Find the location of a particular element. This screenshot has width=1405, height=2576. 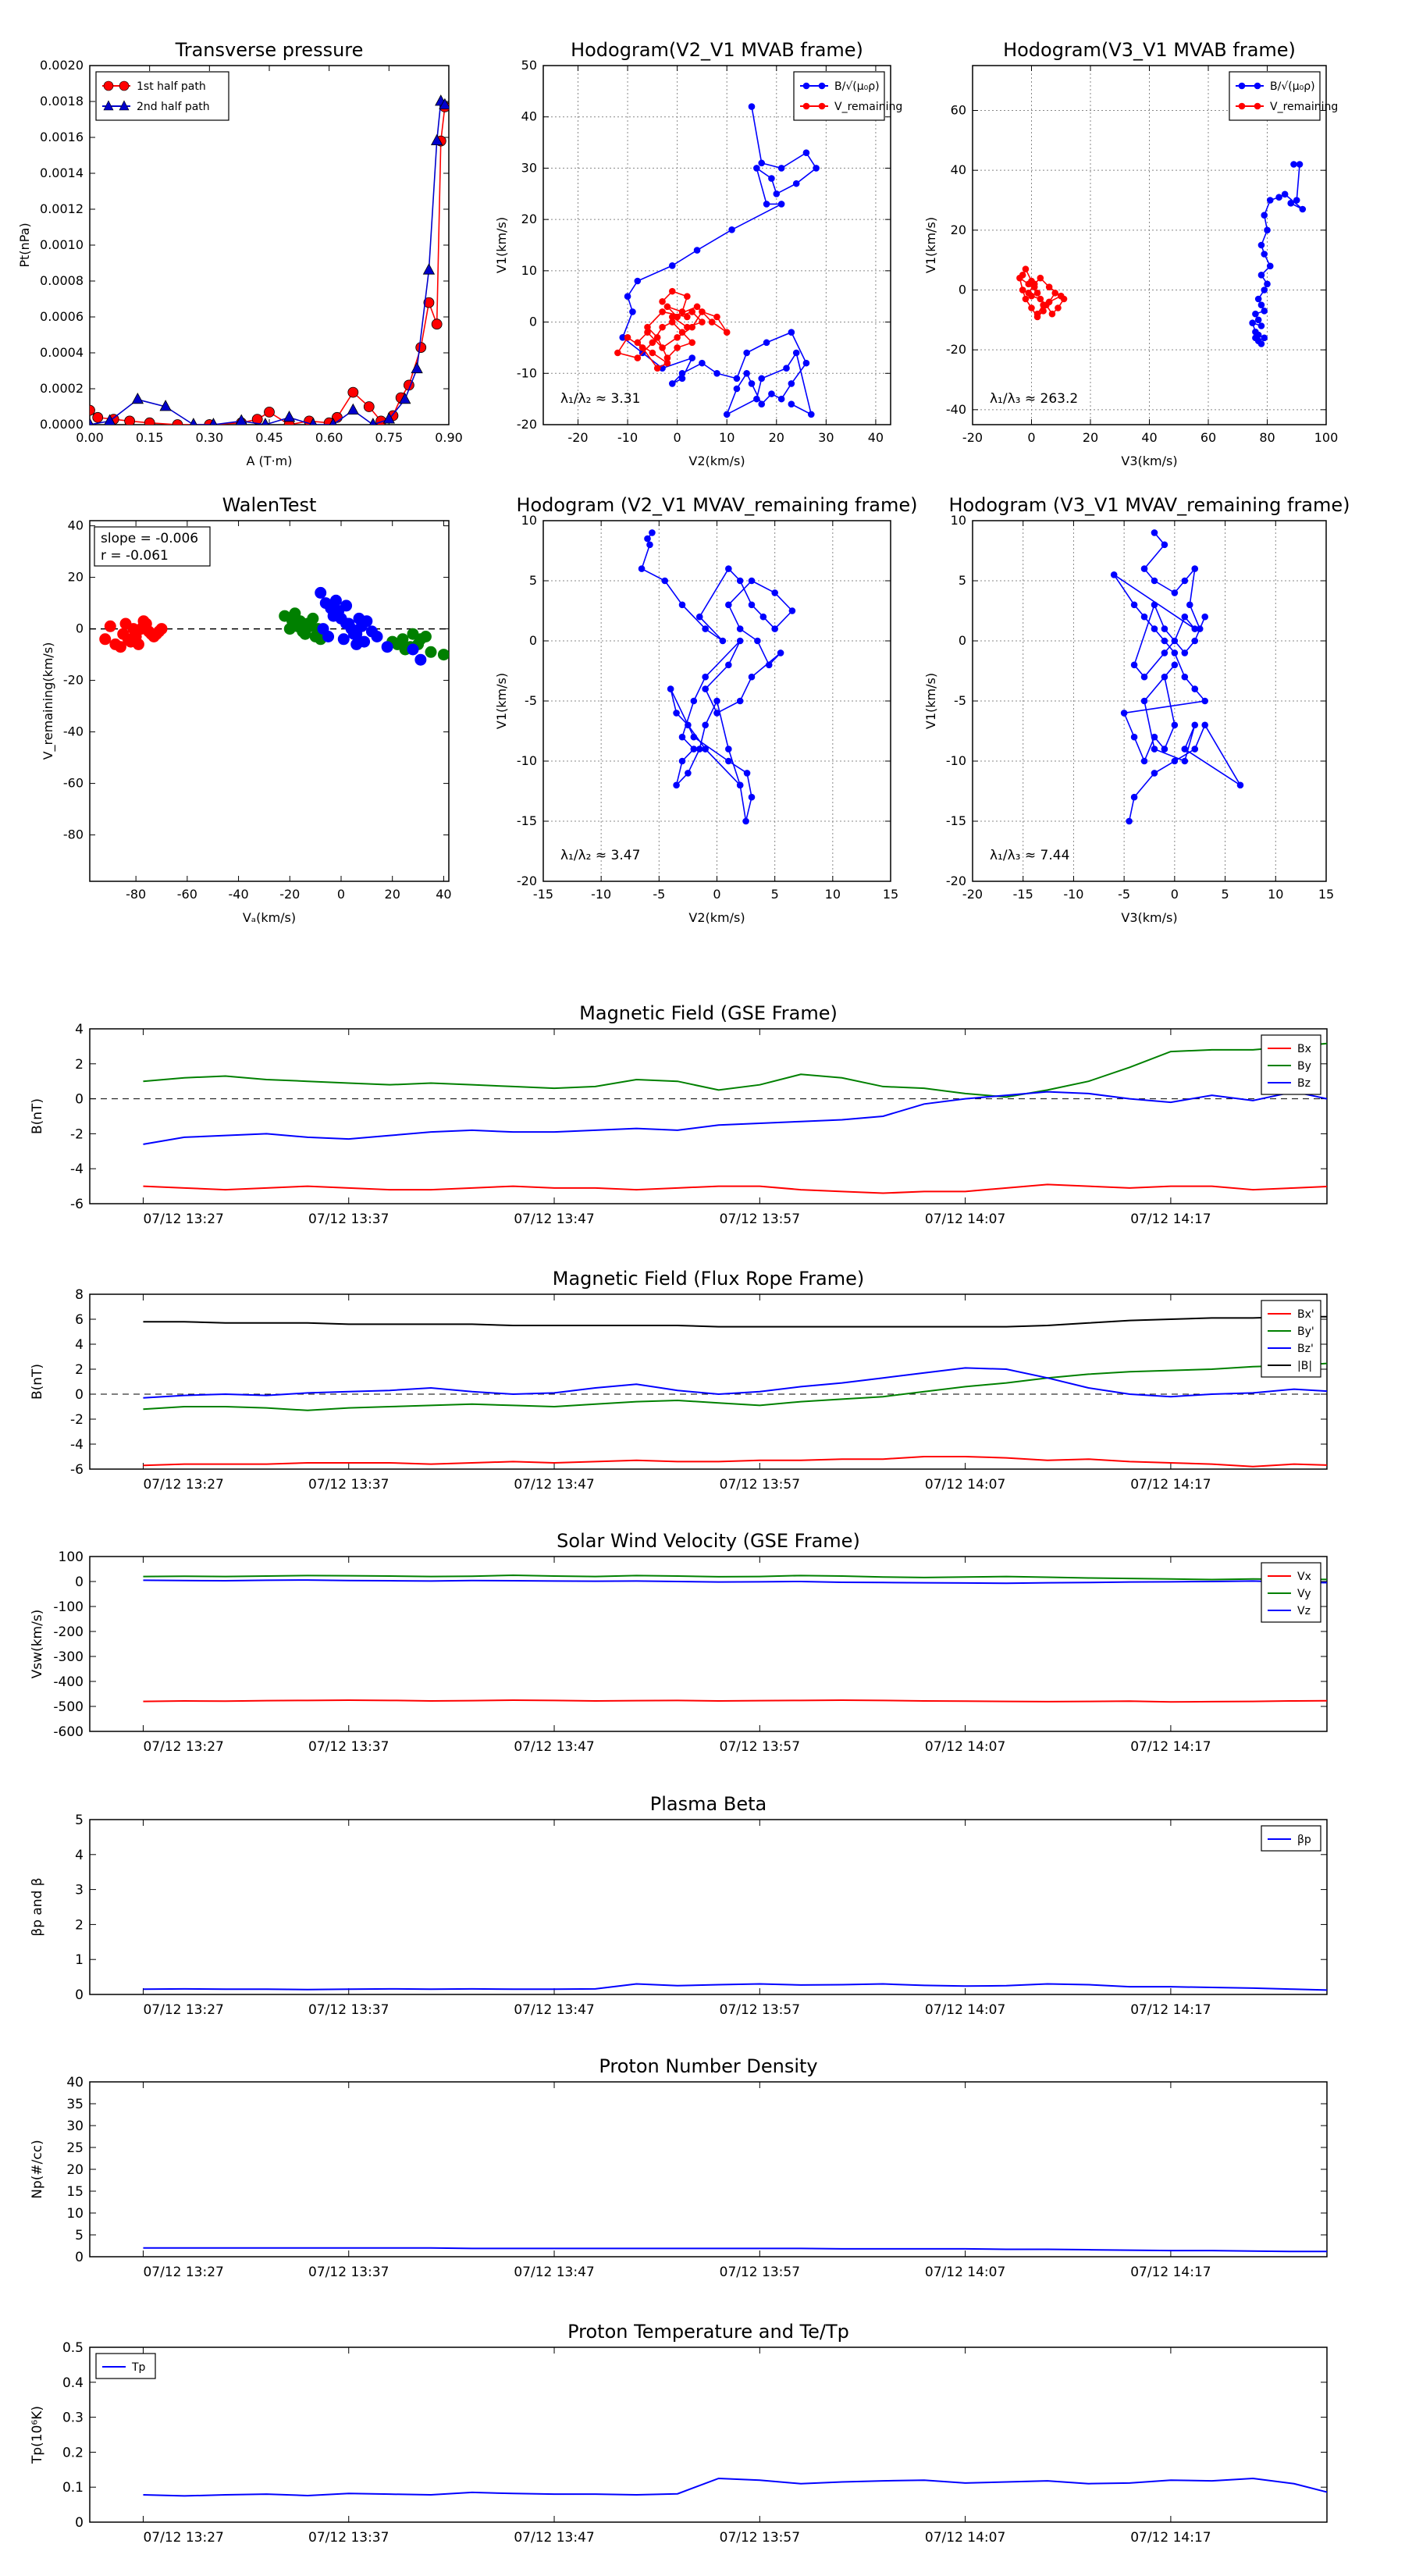

x-tick-label: 0 is located at coordinates (341, 894).